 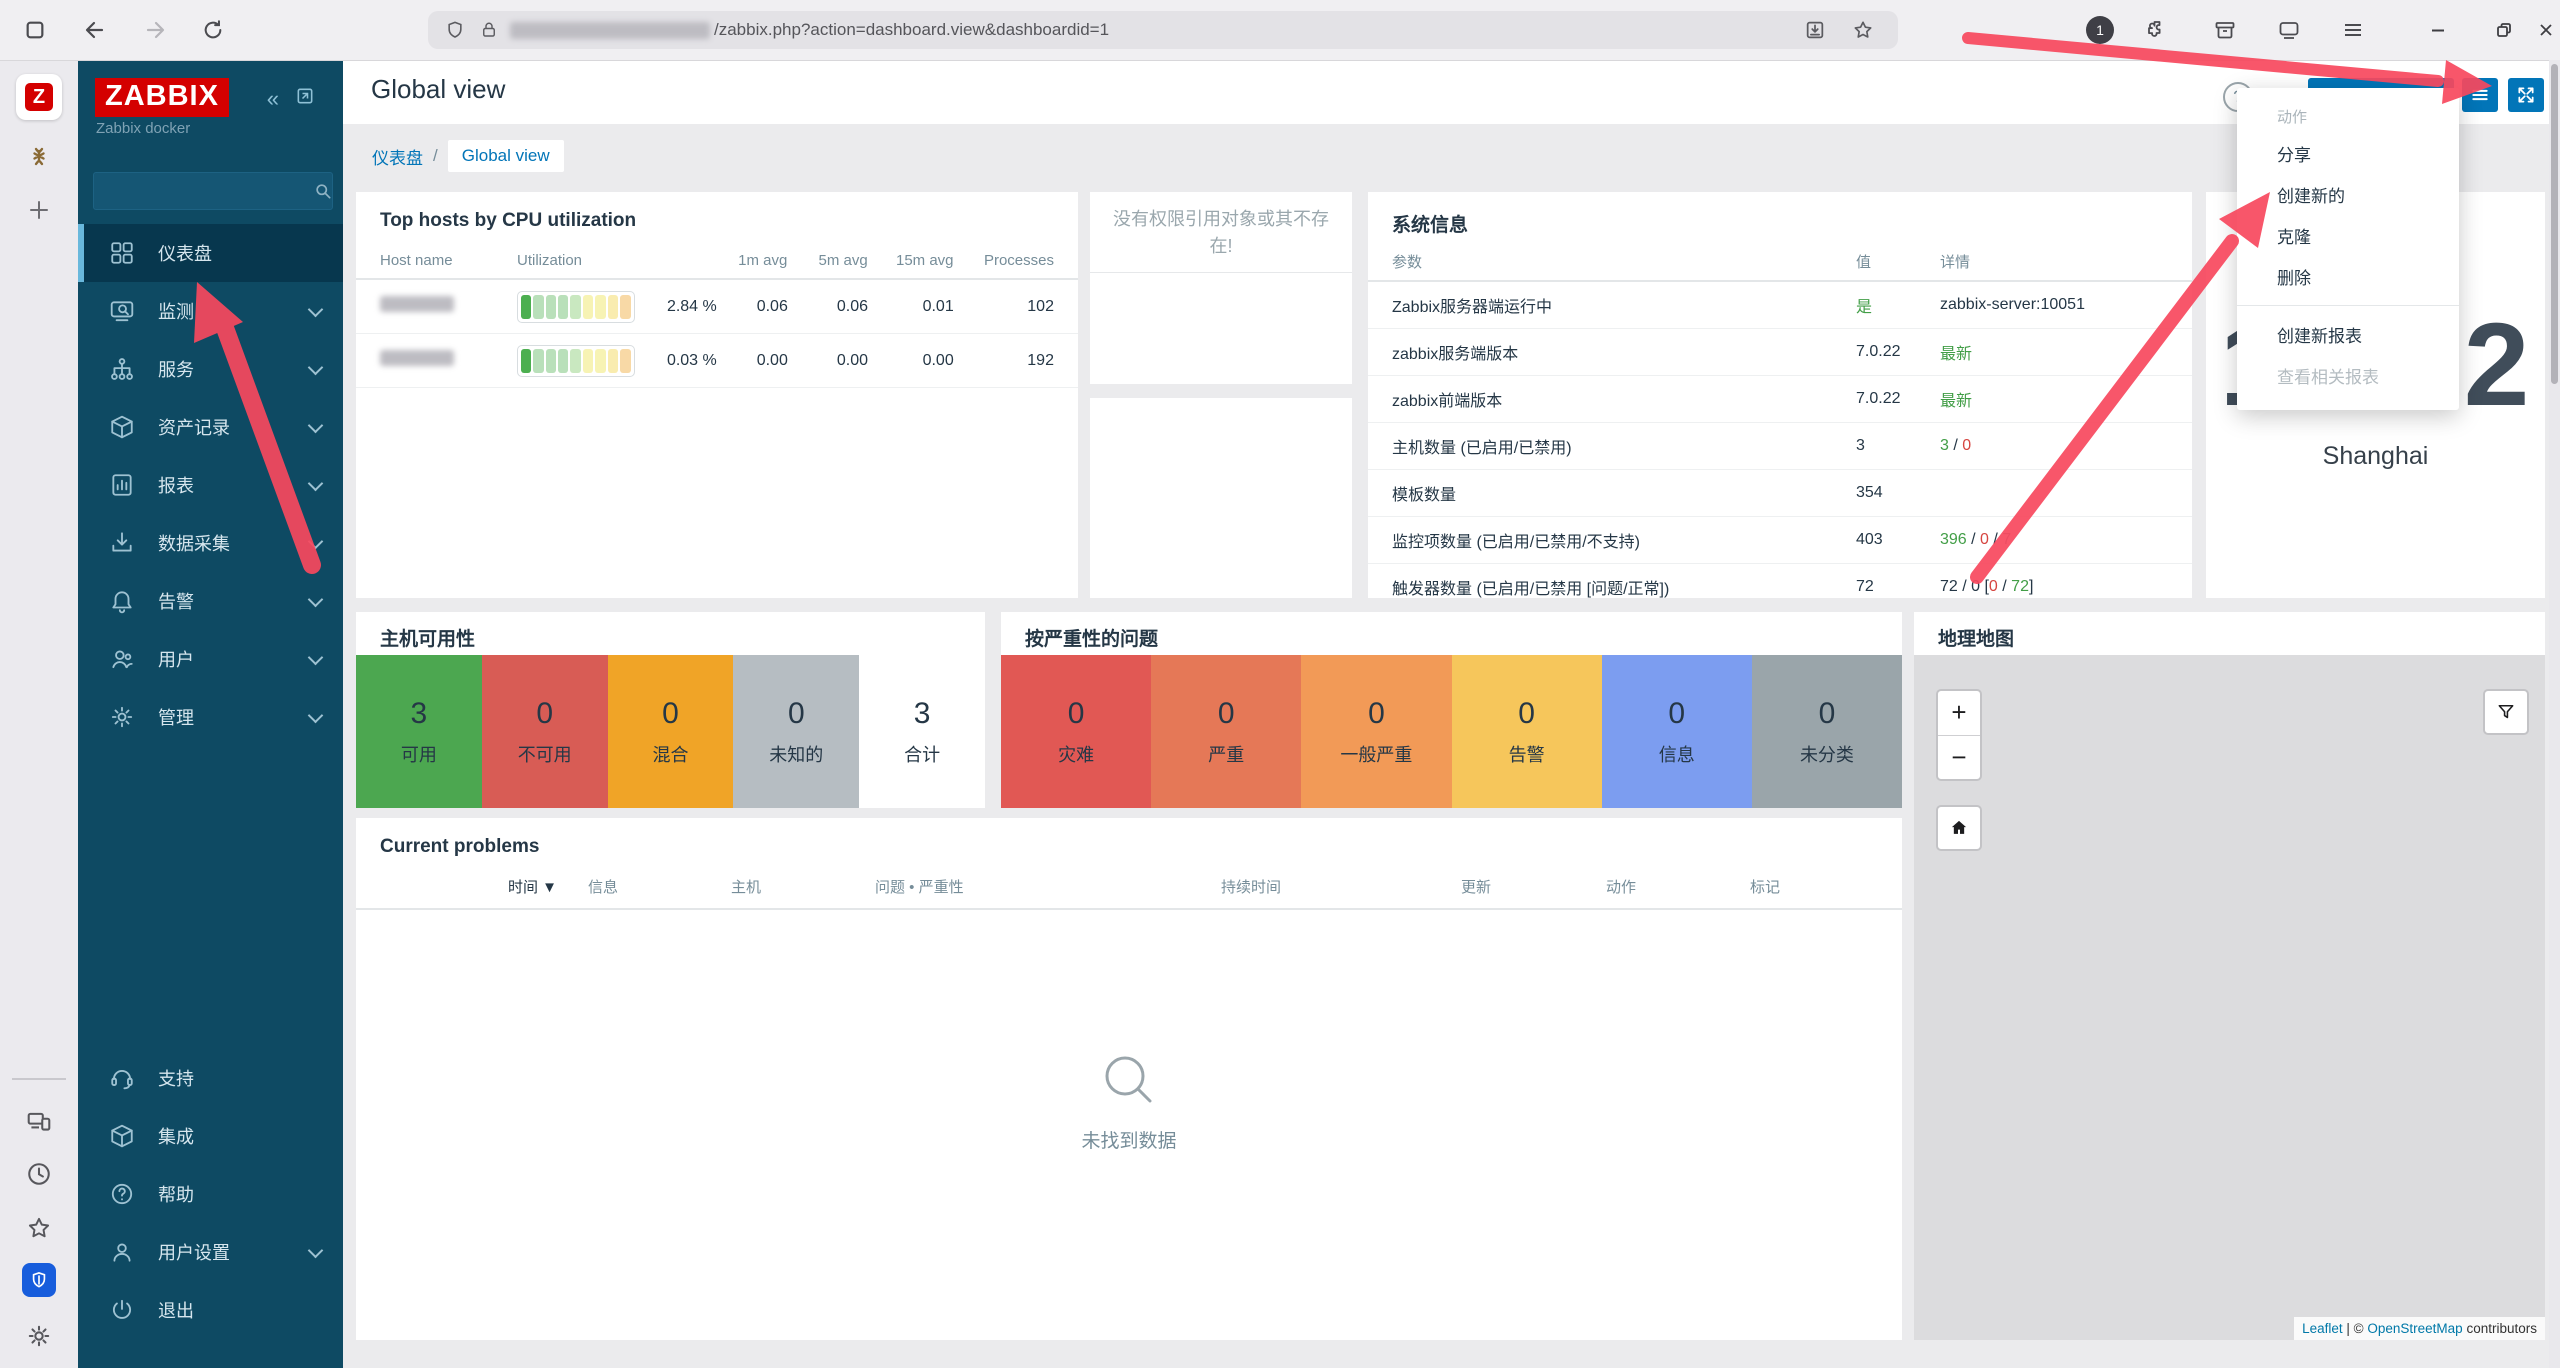 I want to click on sidebar-item-monitoring: 监测, so click(x=210, y=311).